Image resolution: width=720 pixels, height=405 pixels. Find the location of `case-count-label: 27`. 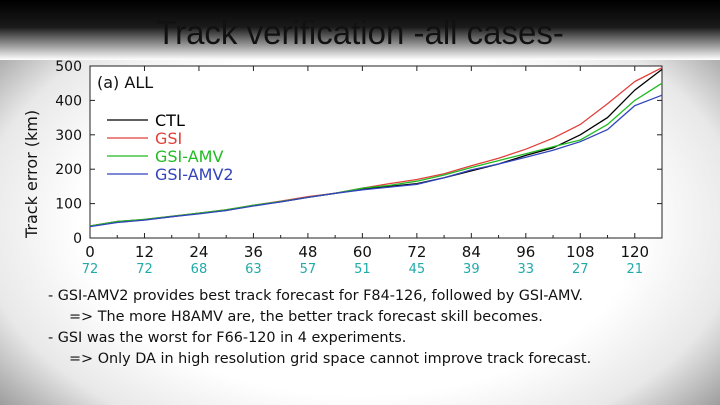

case-count-label: 27 is located at coordinates (580, 269).